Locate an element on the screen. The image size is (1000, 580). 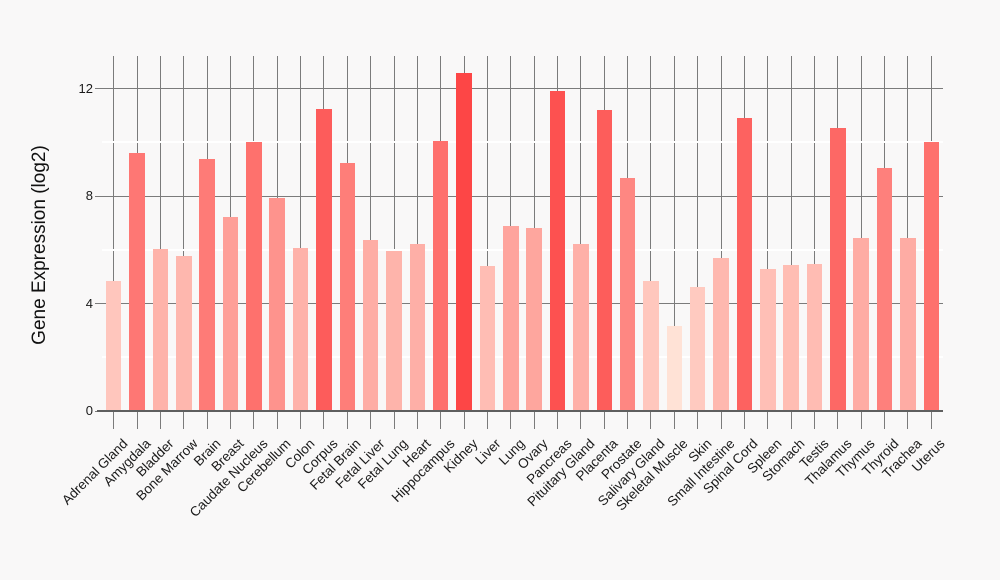
bar-fetal-liver is located at coordinates (370, 325).